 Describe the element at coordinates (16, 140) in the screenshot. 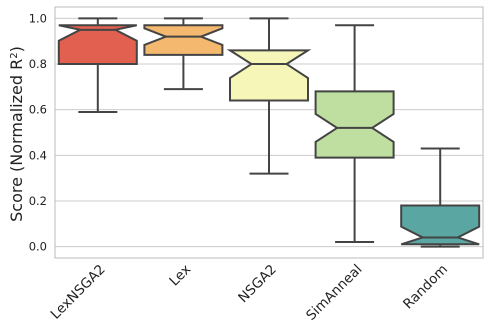

I see `y-axis-label-main: Score (Normalized R` at that location.